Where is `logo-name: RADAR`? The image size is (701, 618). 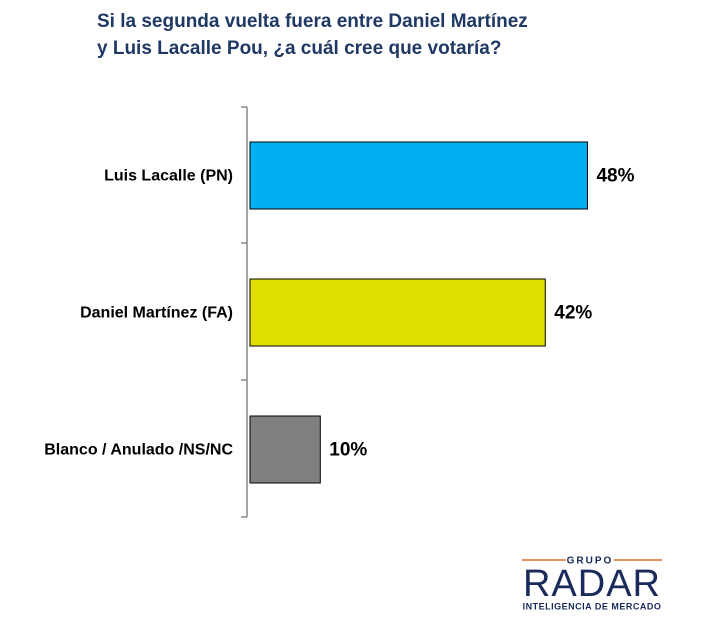
logo-name: RADAR is located at coordinates (592, 584).